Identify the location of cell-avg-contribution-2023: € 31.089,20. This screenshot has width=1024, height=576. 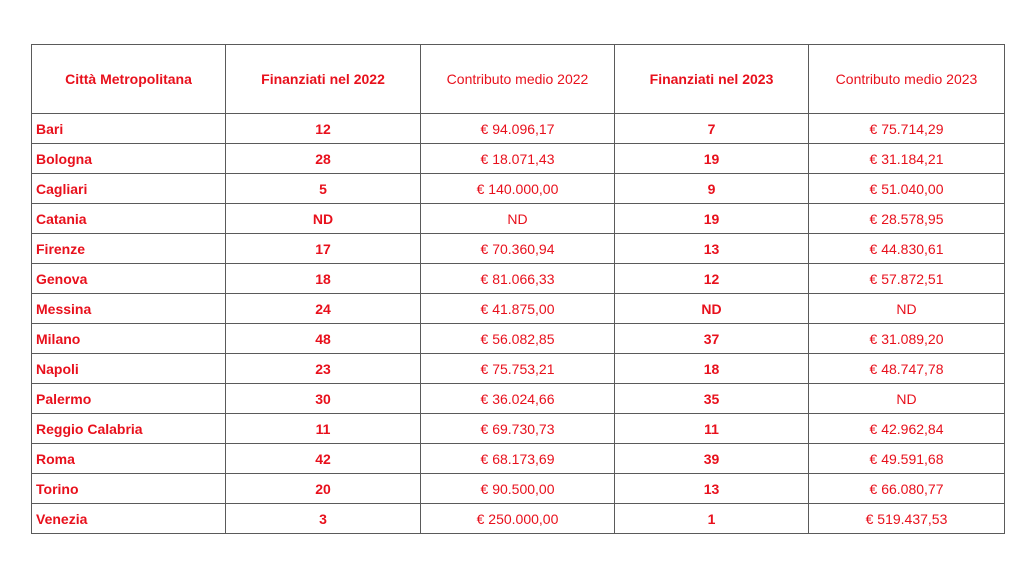
(906, 338).